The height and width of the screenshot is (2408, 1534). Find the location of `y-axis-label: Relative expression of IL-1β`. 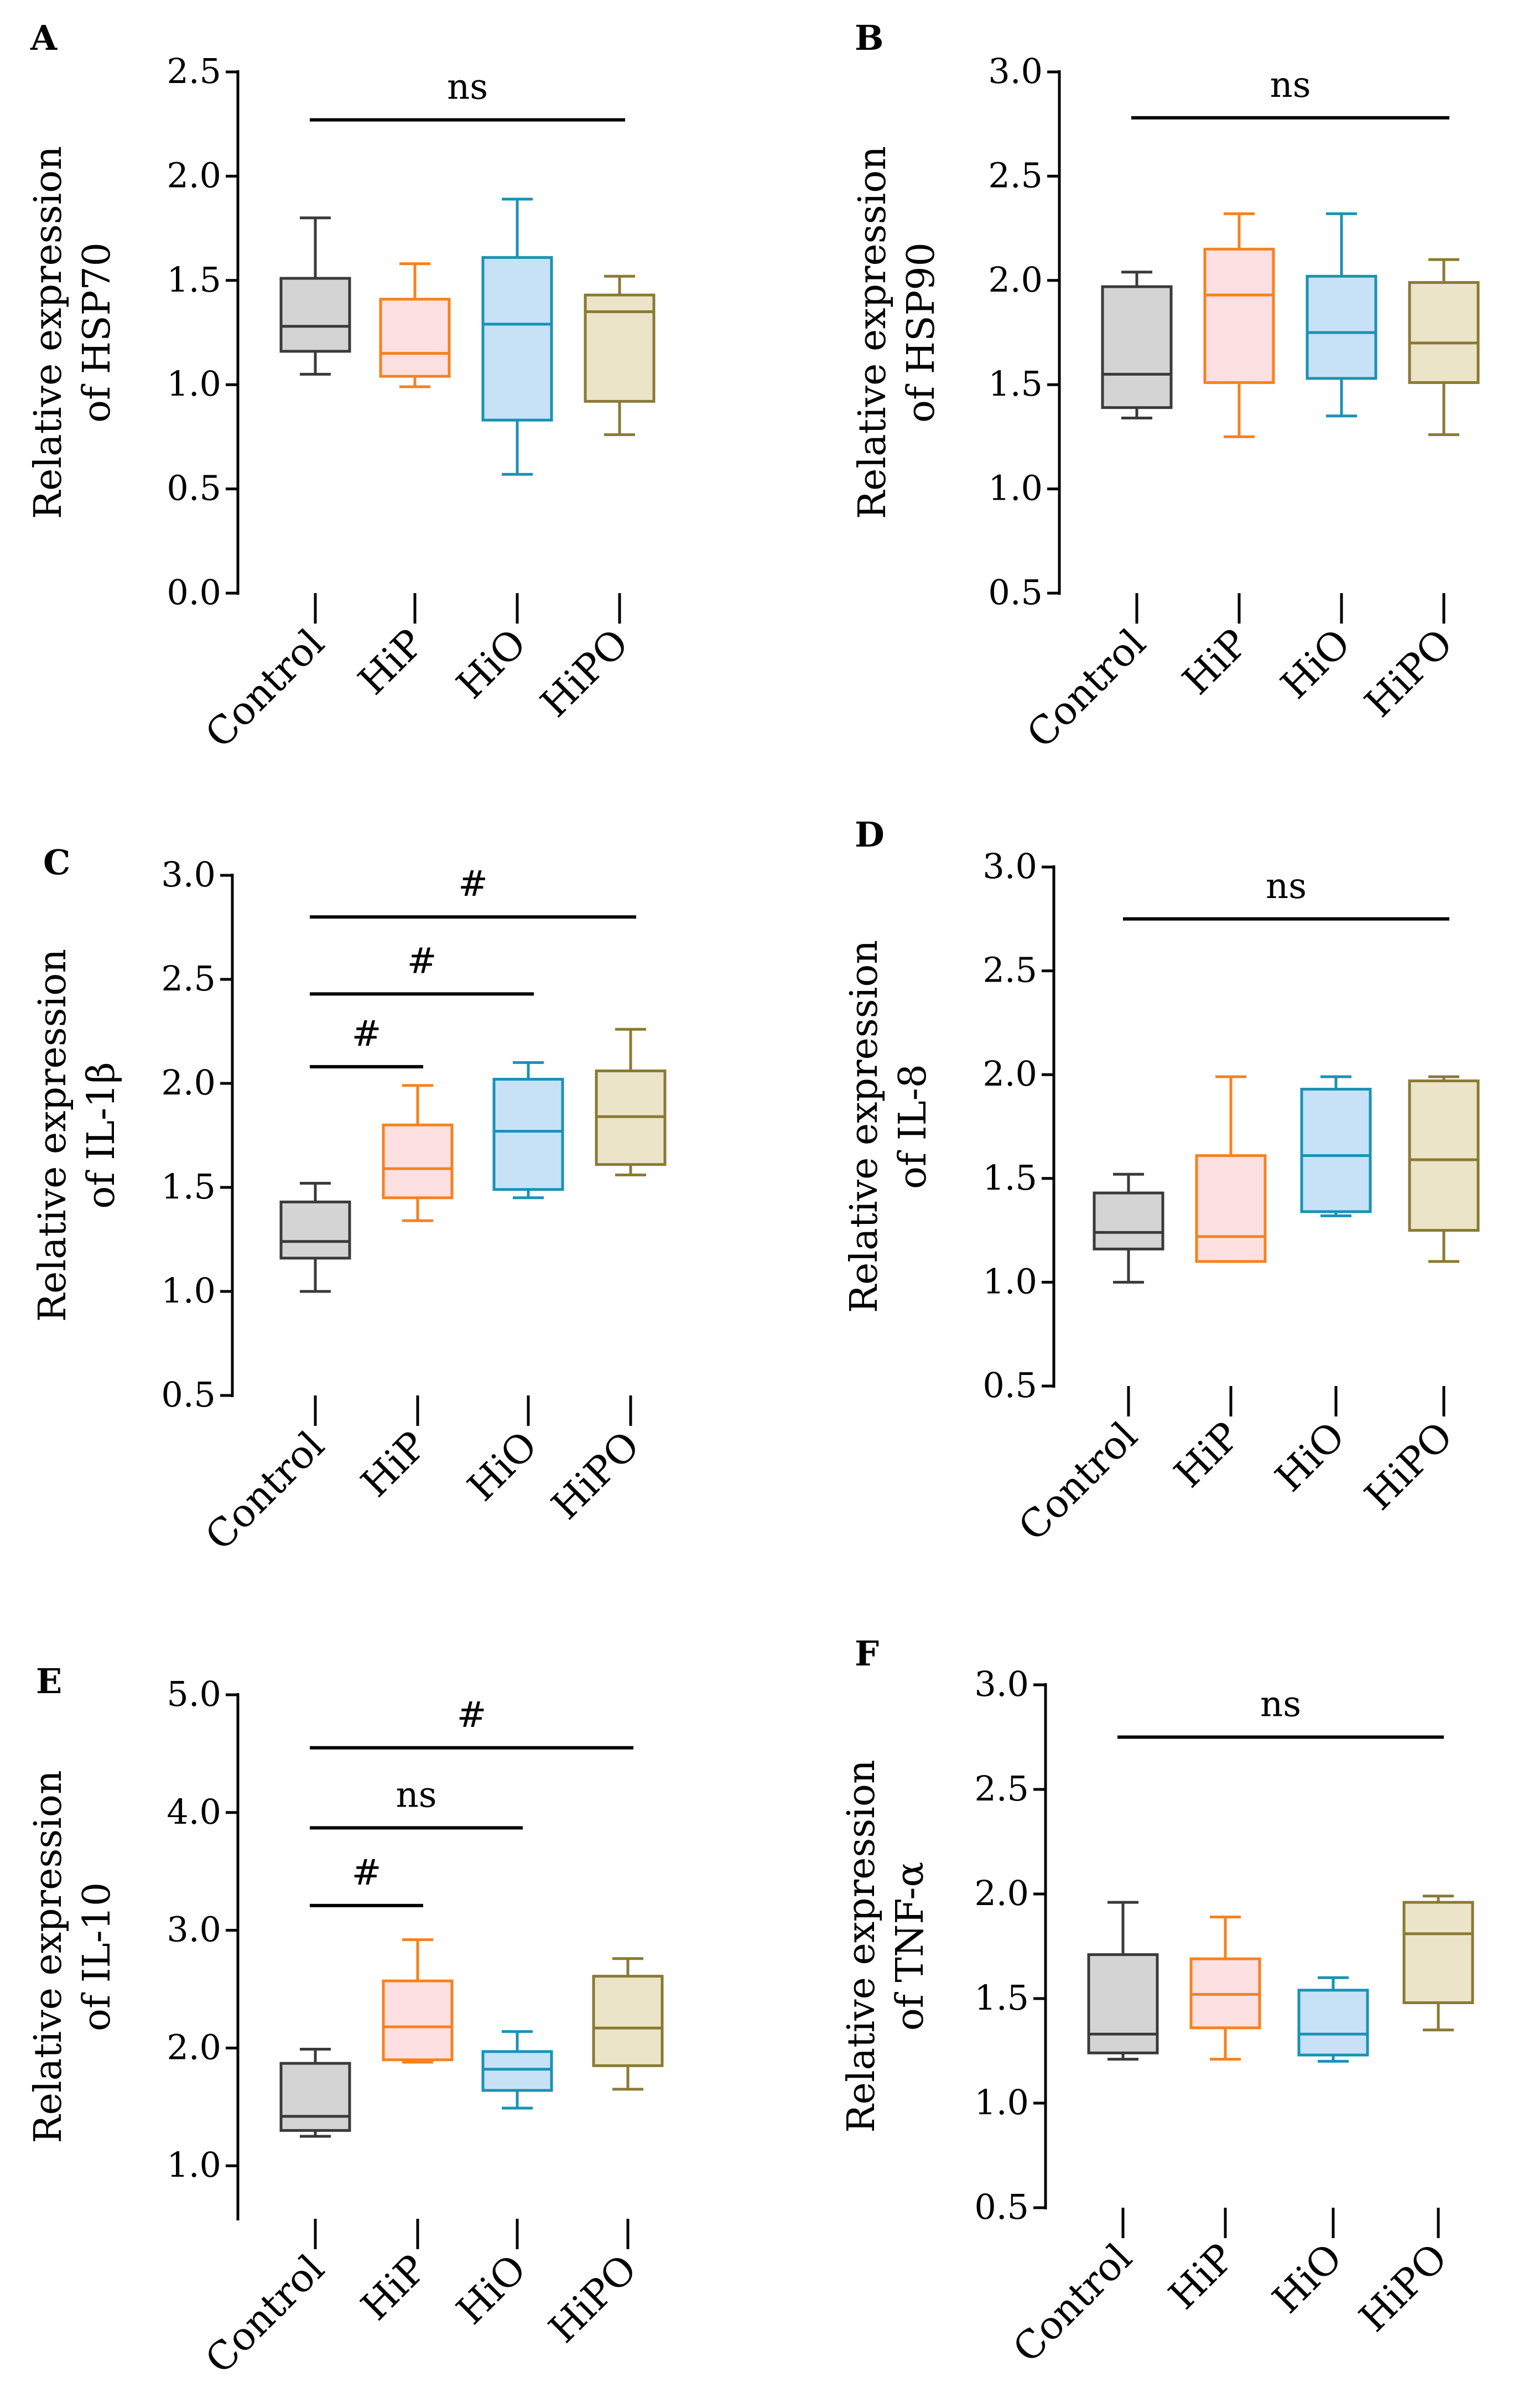

y-axis-label: Relative expression of IL-1β is located at coordinates (77, 1135).